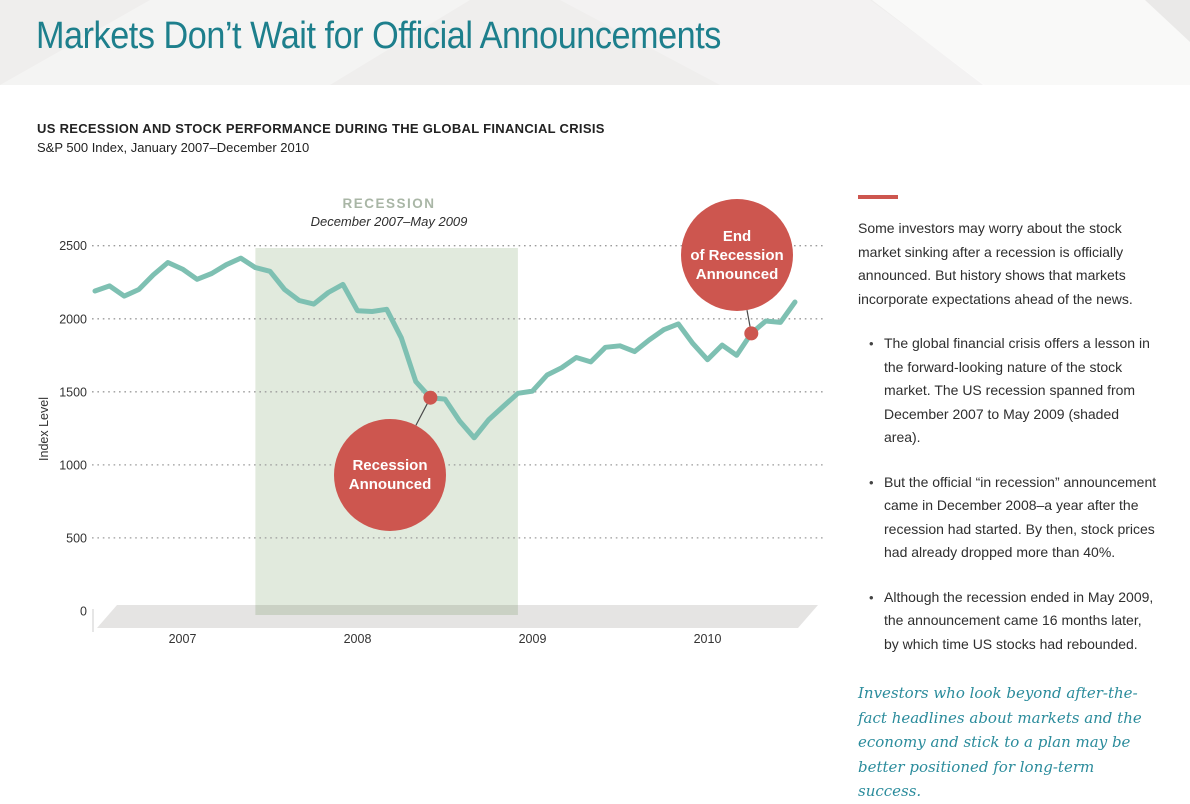 Image resolution: width=1190 pixels, height=804 pixels. I want to click on y-tick-label: 1500, so click(73, 392).